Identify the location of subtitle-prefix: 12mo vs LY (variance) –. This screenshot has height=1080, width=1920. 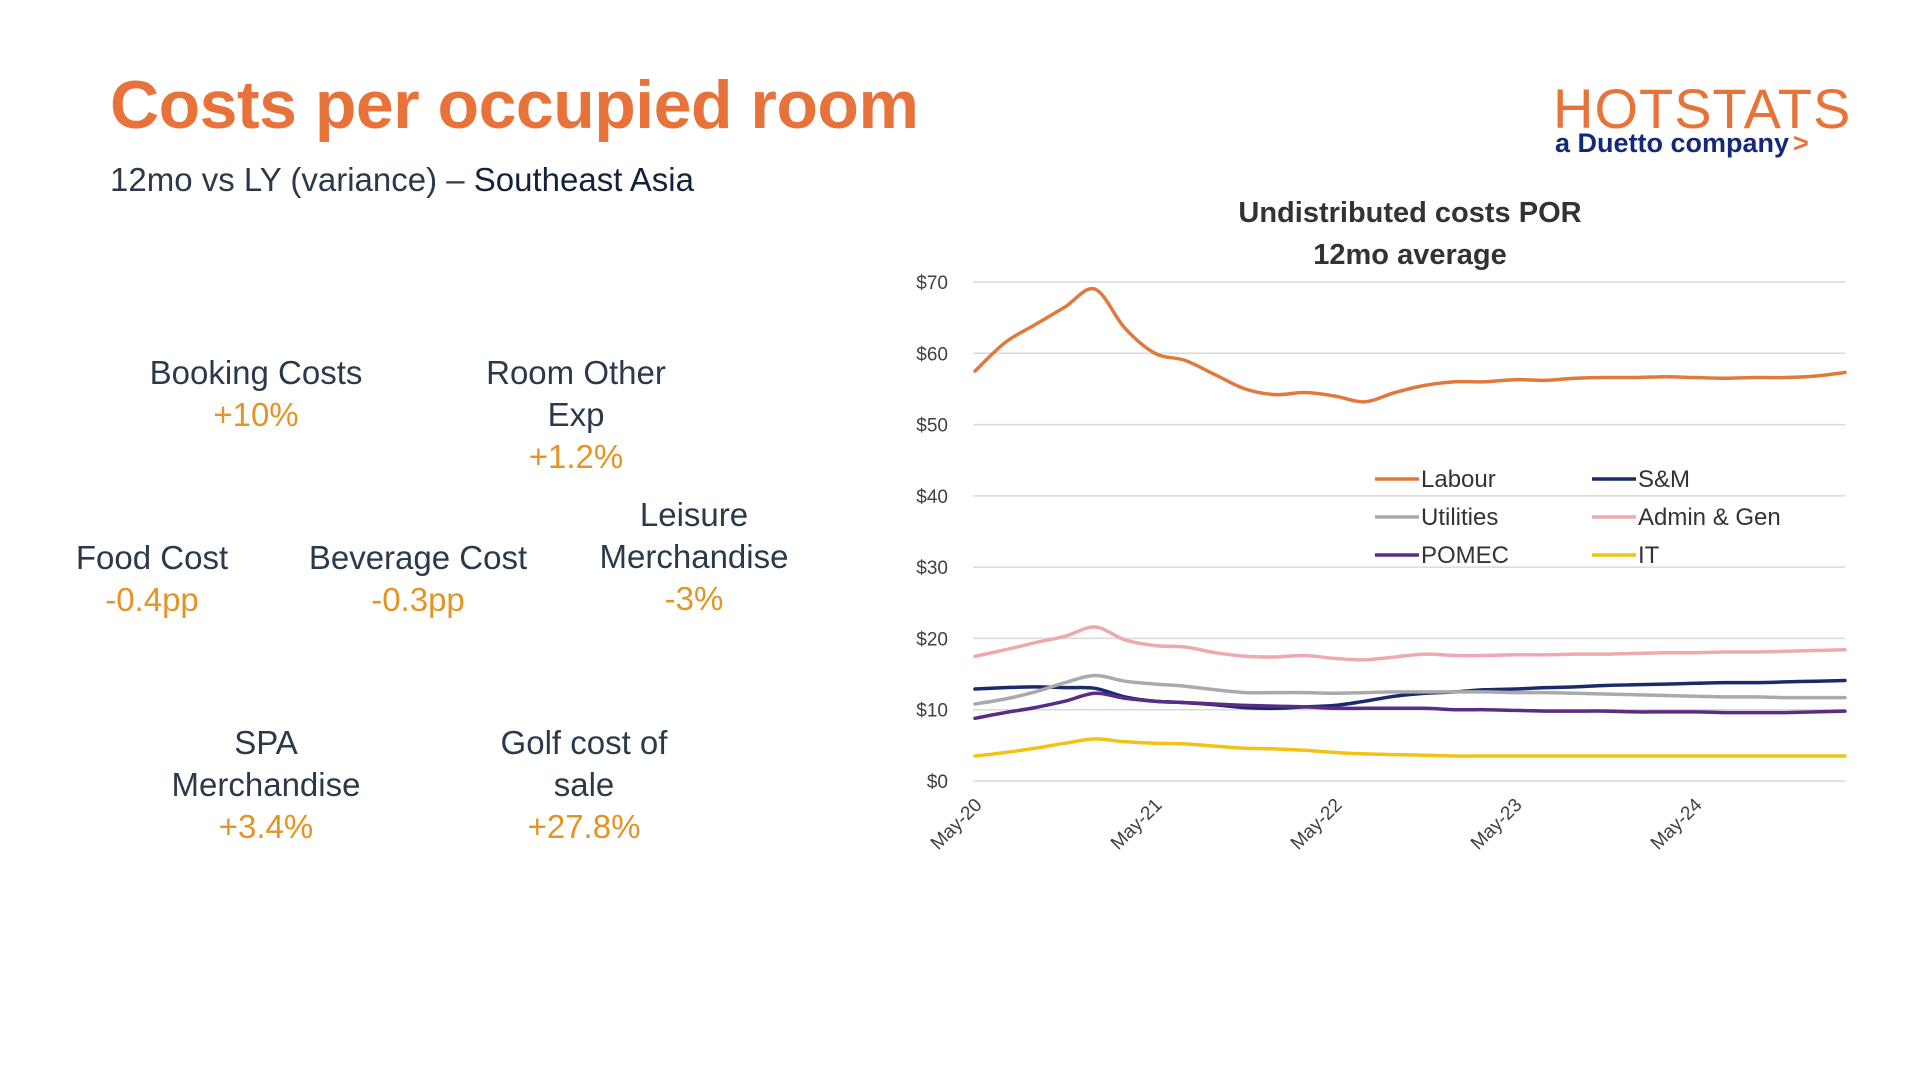
(292, 179).